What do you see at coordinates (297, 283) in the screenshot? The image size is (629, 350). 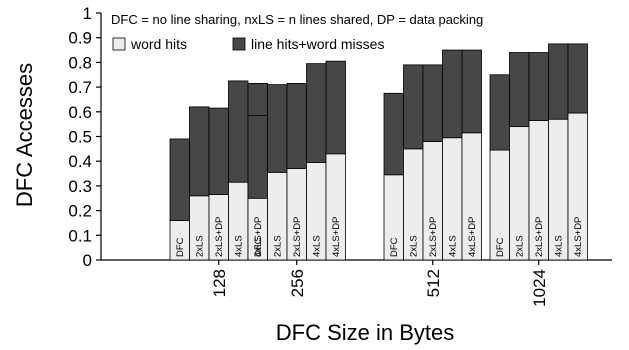 I see `x-tick-label: 256` at bounding box center [297, 283].